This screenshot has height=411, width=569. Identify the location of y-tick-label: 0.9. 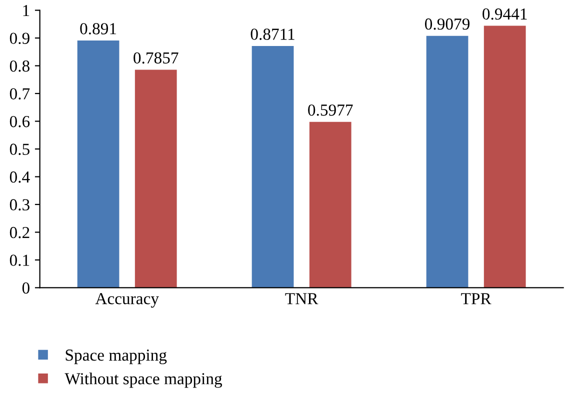
(20, 38).